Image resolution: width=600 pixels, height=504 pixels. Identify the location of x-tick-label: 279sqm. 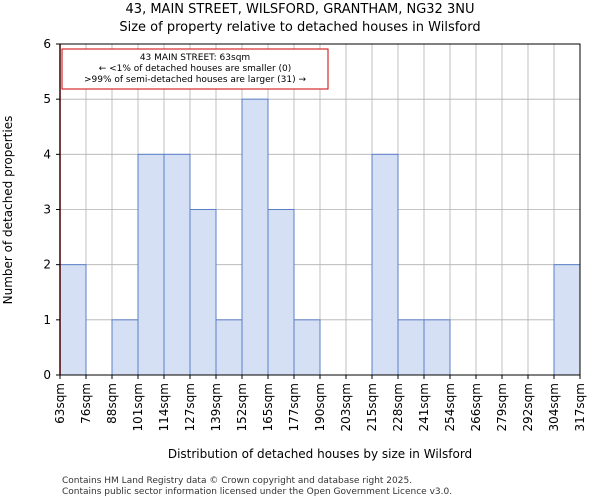
(502, 407).